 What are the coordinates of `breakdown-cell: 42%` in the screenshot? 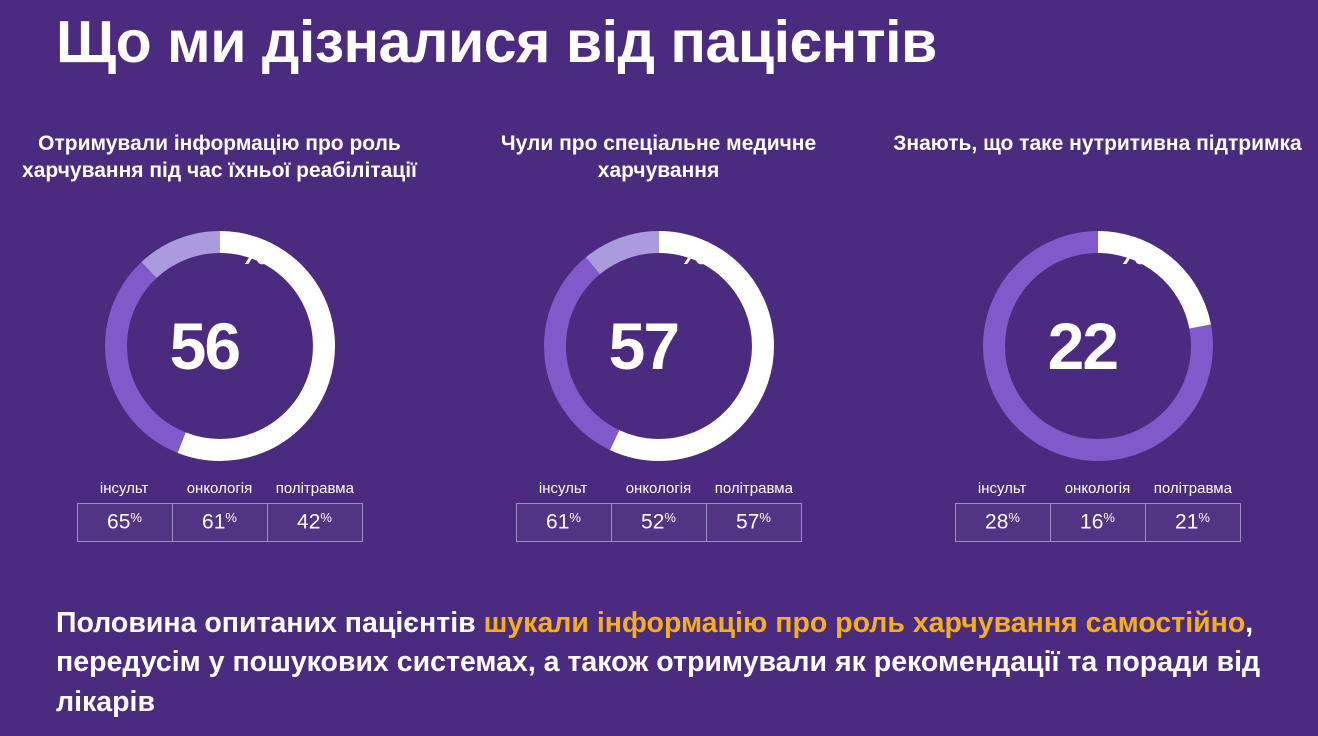 It's located at (315, 522).